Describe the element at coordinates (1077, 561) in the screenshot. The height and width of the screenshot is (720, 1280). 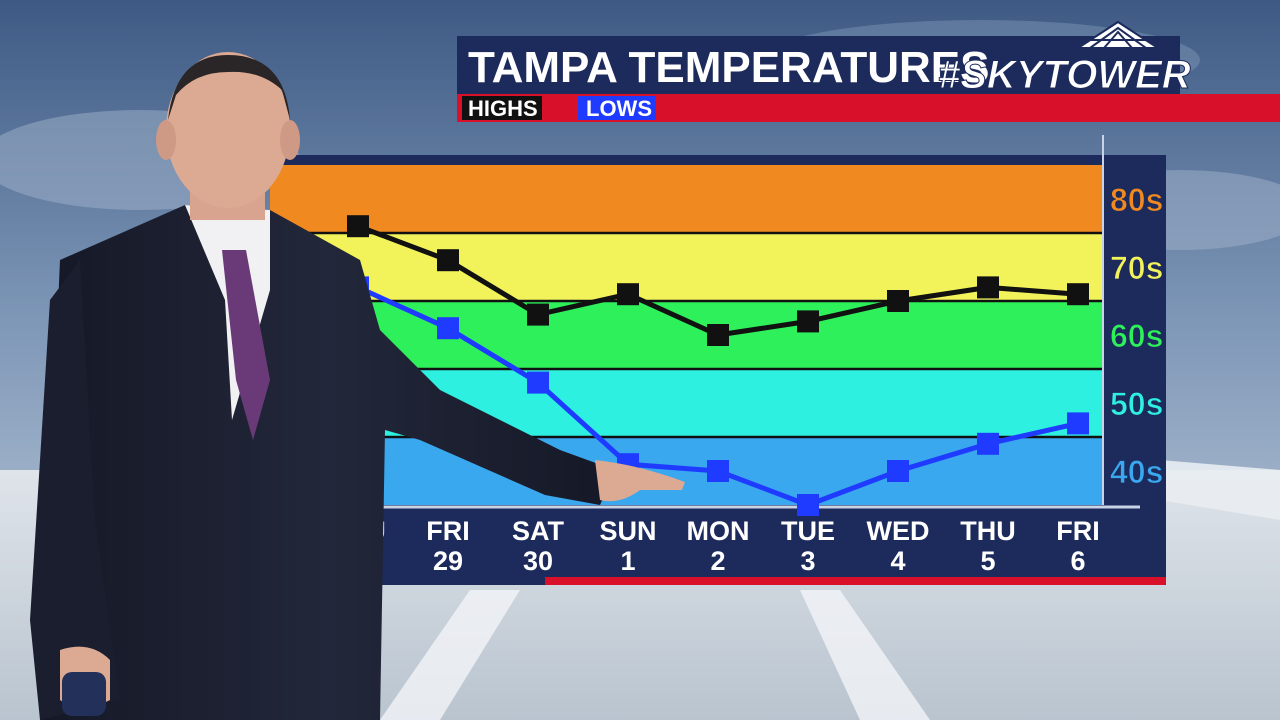
I see `x-label-date: 6` at that location.